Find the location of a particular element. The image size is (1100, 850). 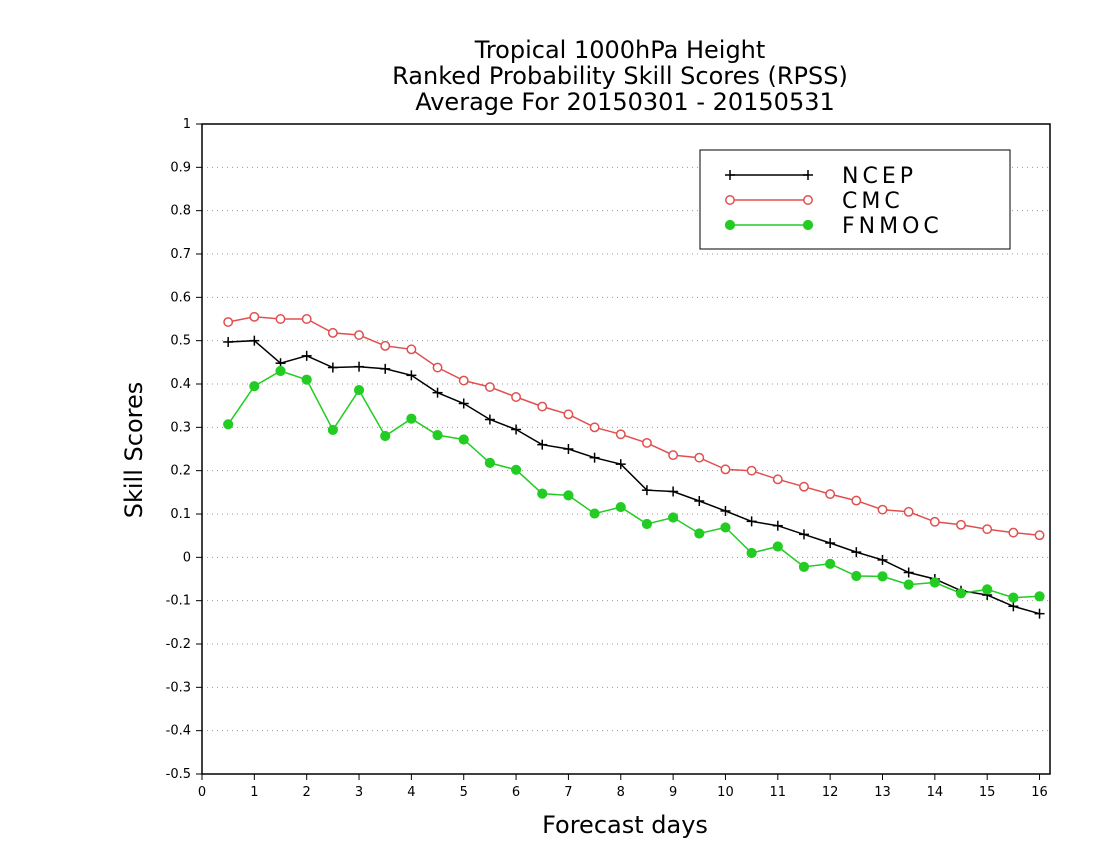

x-tick-label: 0 is located at coordinates (202, 792).